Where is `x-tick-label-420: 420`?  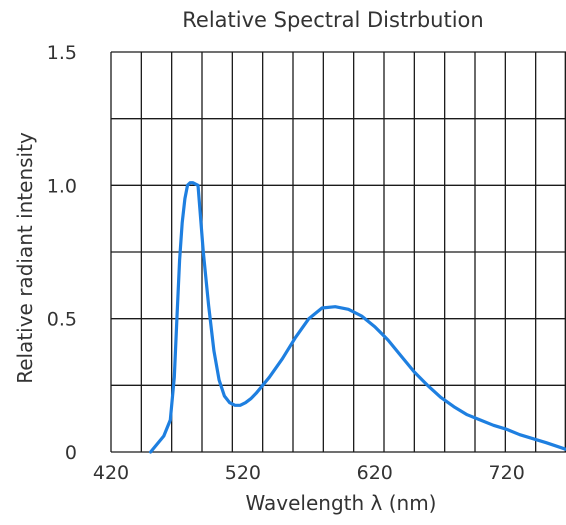
x-tick-label-420: 420 is located at coordinates (111, 473).